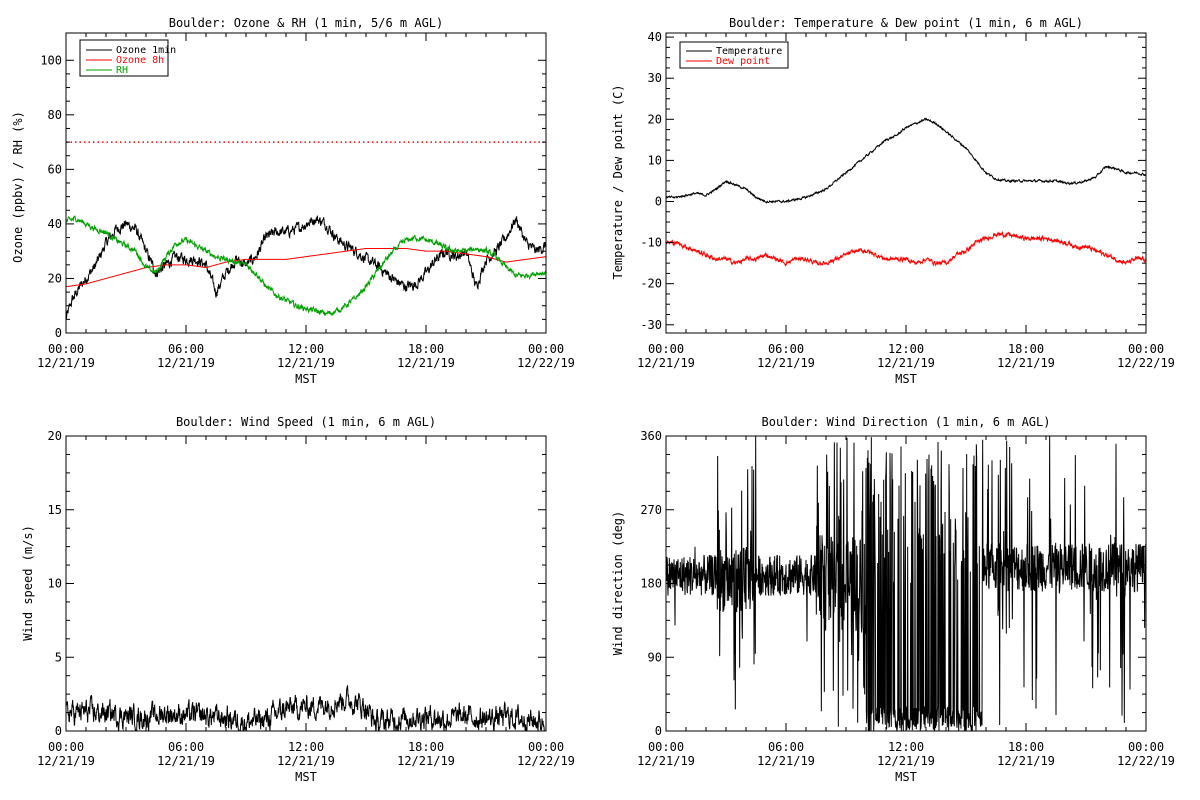  I want to click on windspeed-plot-frame, so click(306, 583).